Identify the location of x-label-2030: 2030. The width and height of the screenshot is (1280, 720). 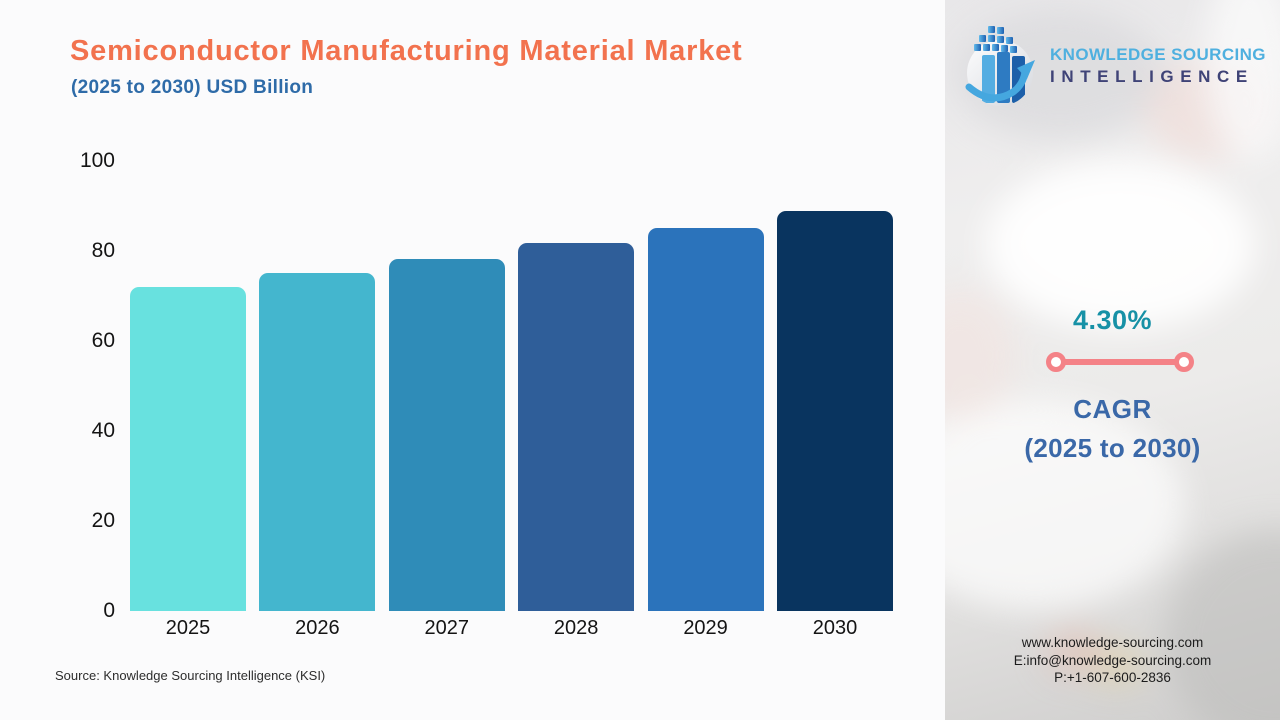
(835, 628).